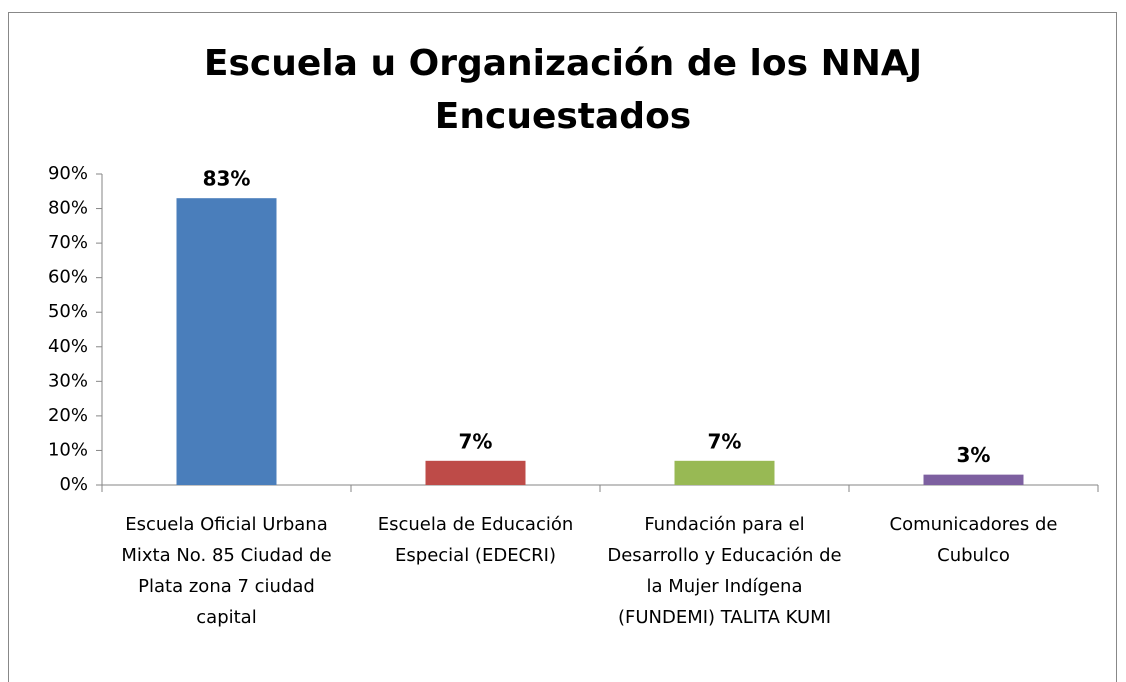 This screenshot has height=682, width=1126. I want to click on label-line: capital, so click(226, 617).